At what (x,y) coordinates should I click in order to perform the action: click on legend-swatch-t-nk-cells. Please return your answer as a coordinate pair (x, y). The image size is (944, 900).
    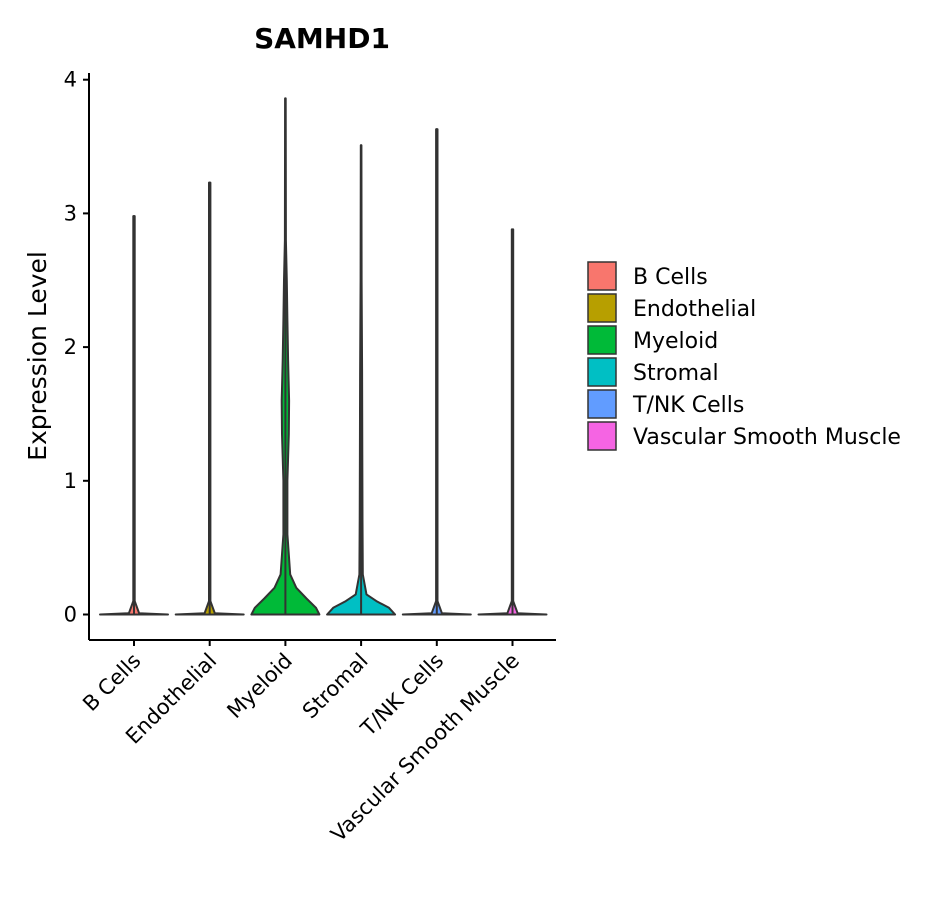
    Looking at the image, I should click on (602, 404).